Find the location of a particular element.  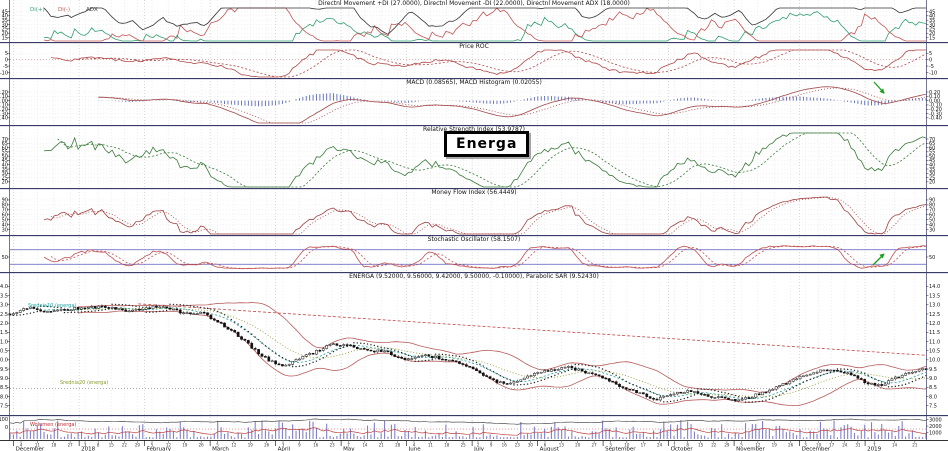

y-tick-label-left: -0.20 is located at coordinates (4, 110).